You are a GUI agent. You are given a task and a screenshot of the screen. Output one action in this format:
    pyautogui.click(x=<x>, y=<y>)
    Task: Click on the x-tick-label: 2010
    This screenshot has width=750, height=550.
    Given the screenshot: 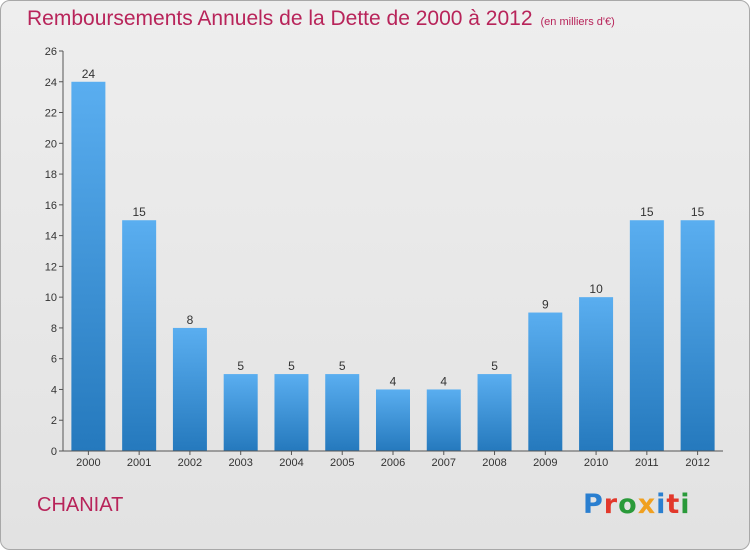 What is the action you would take?
    pyautogui.click(x=596, y=463)
    